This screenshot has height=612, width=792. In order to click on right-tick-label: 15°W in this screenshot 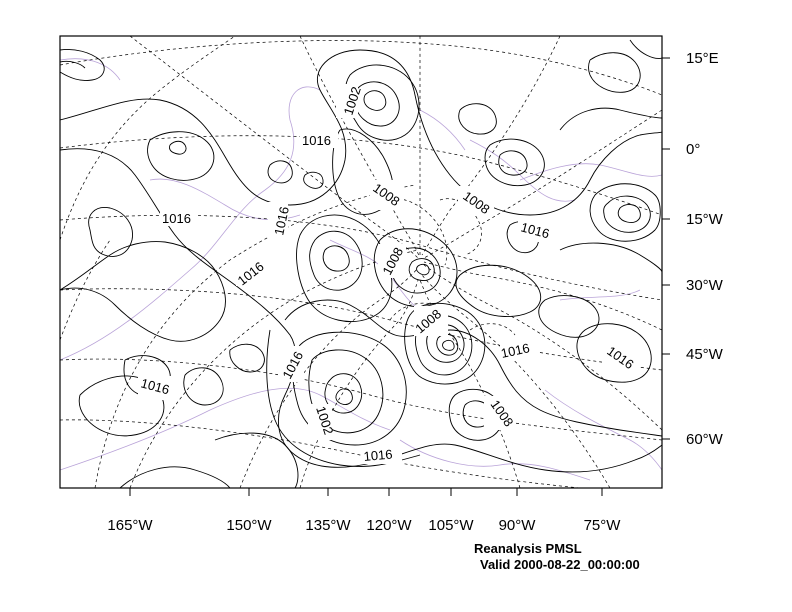, I will do `click(705, 219)`.